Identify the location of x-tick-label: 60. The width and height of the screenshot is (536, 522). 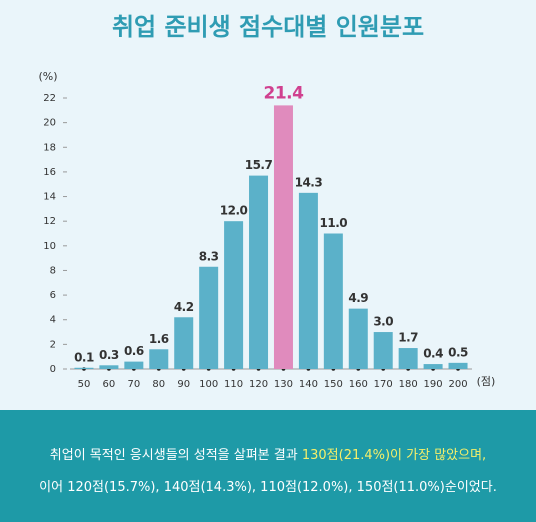
(109, 384).